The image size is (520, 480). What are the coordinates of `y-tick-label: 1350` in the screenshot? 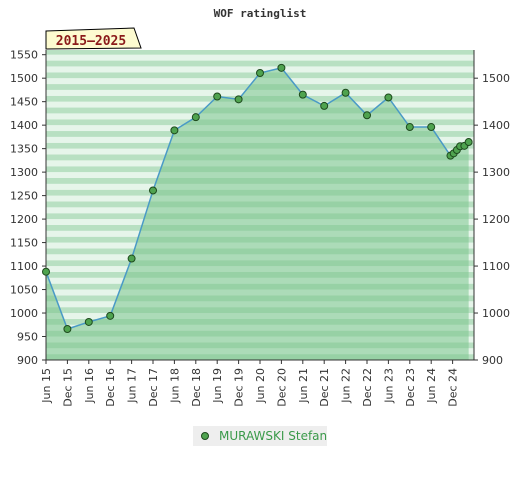 It's located at (24, 149).